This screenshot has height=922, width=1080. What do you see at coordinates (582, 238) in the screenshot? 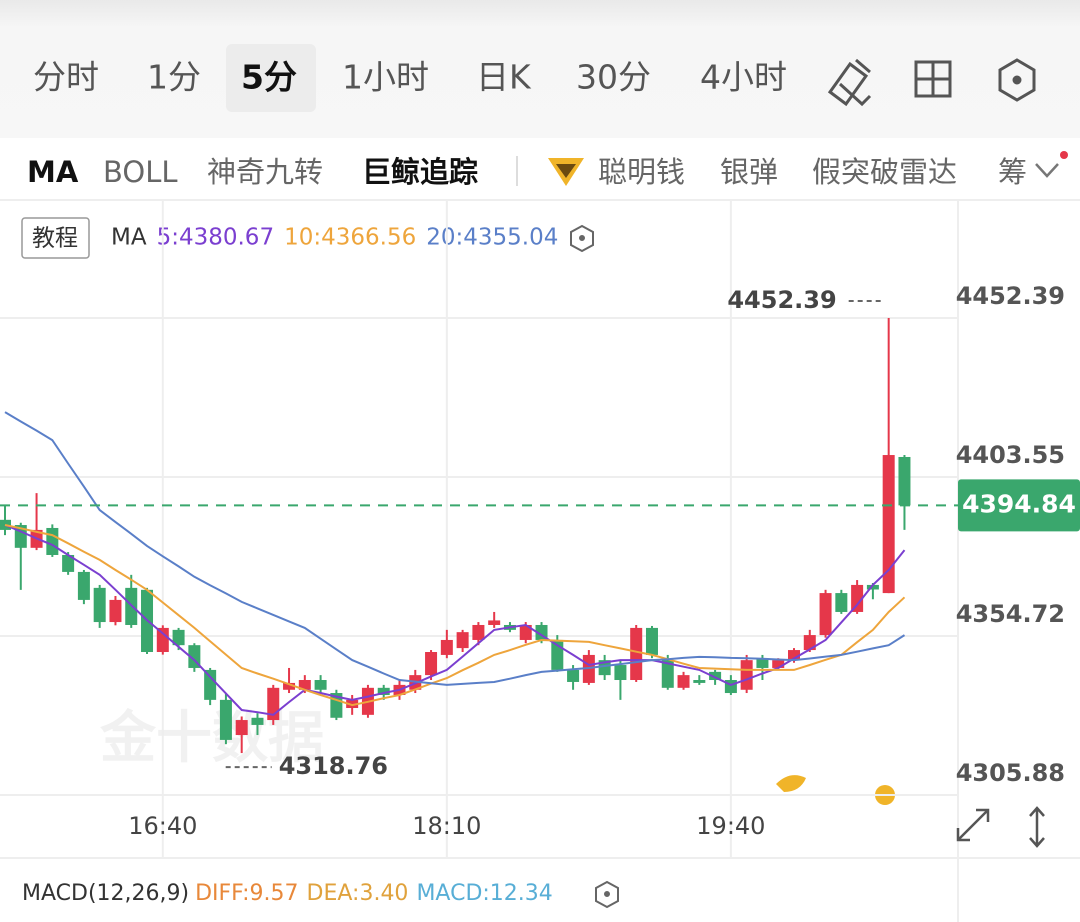
I see `ma-settings-icon` at bounding box center [582, 238].